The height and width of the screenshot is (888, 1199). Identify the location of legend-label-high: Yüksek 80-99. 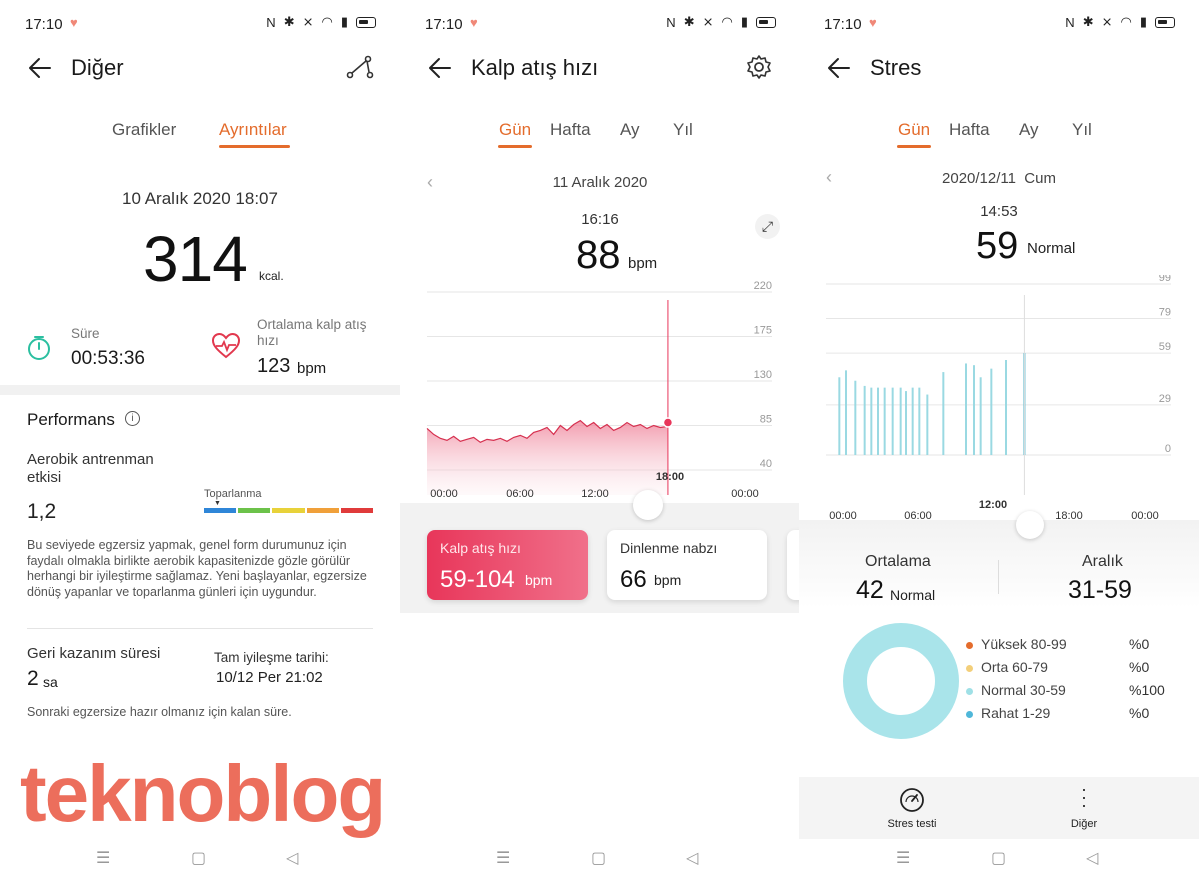
(1024, 644).